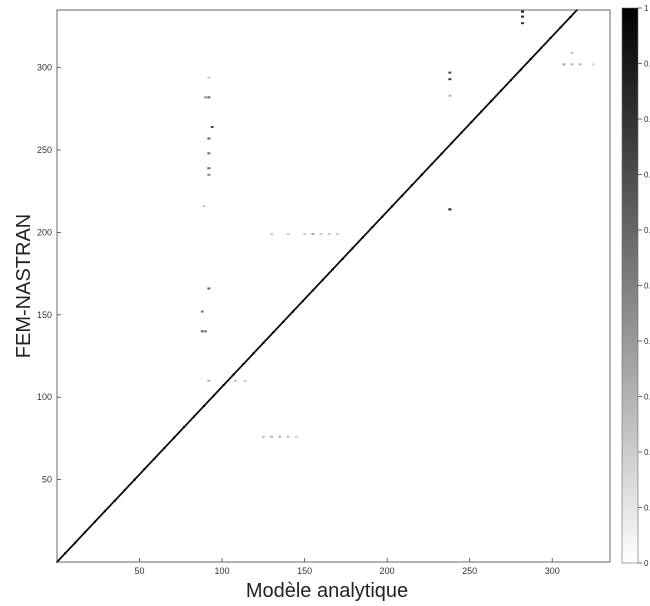 This screenshot has height=606, width=650. Describe the element at coordinates (387, 571) in the screenshot. I see `x-tick-label: 200` at that location.